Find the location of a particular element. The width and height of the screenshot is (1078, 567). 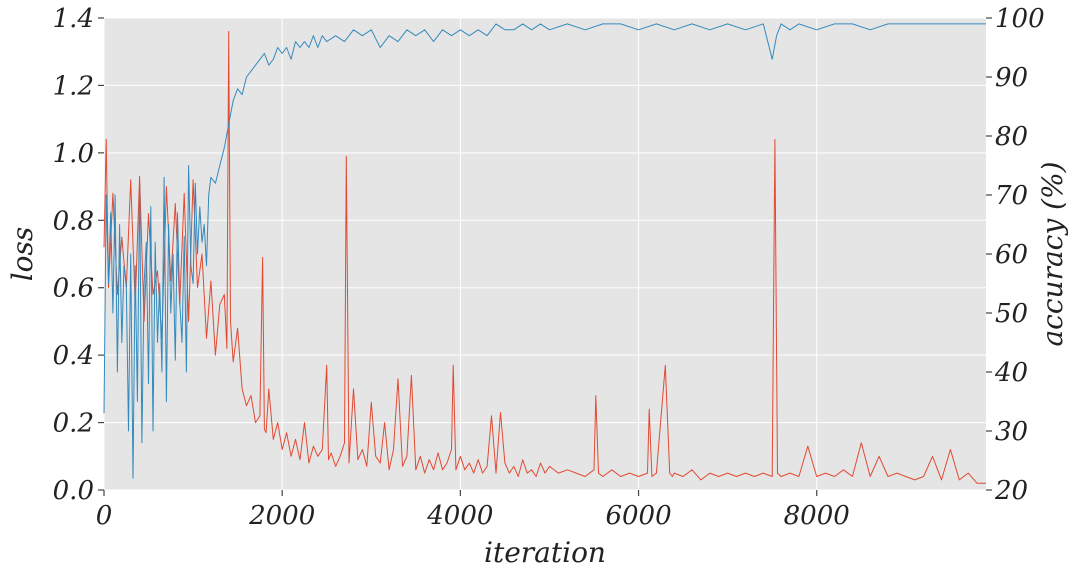

x-tick-label: 8000 is located at coordinates (817, 516).